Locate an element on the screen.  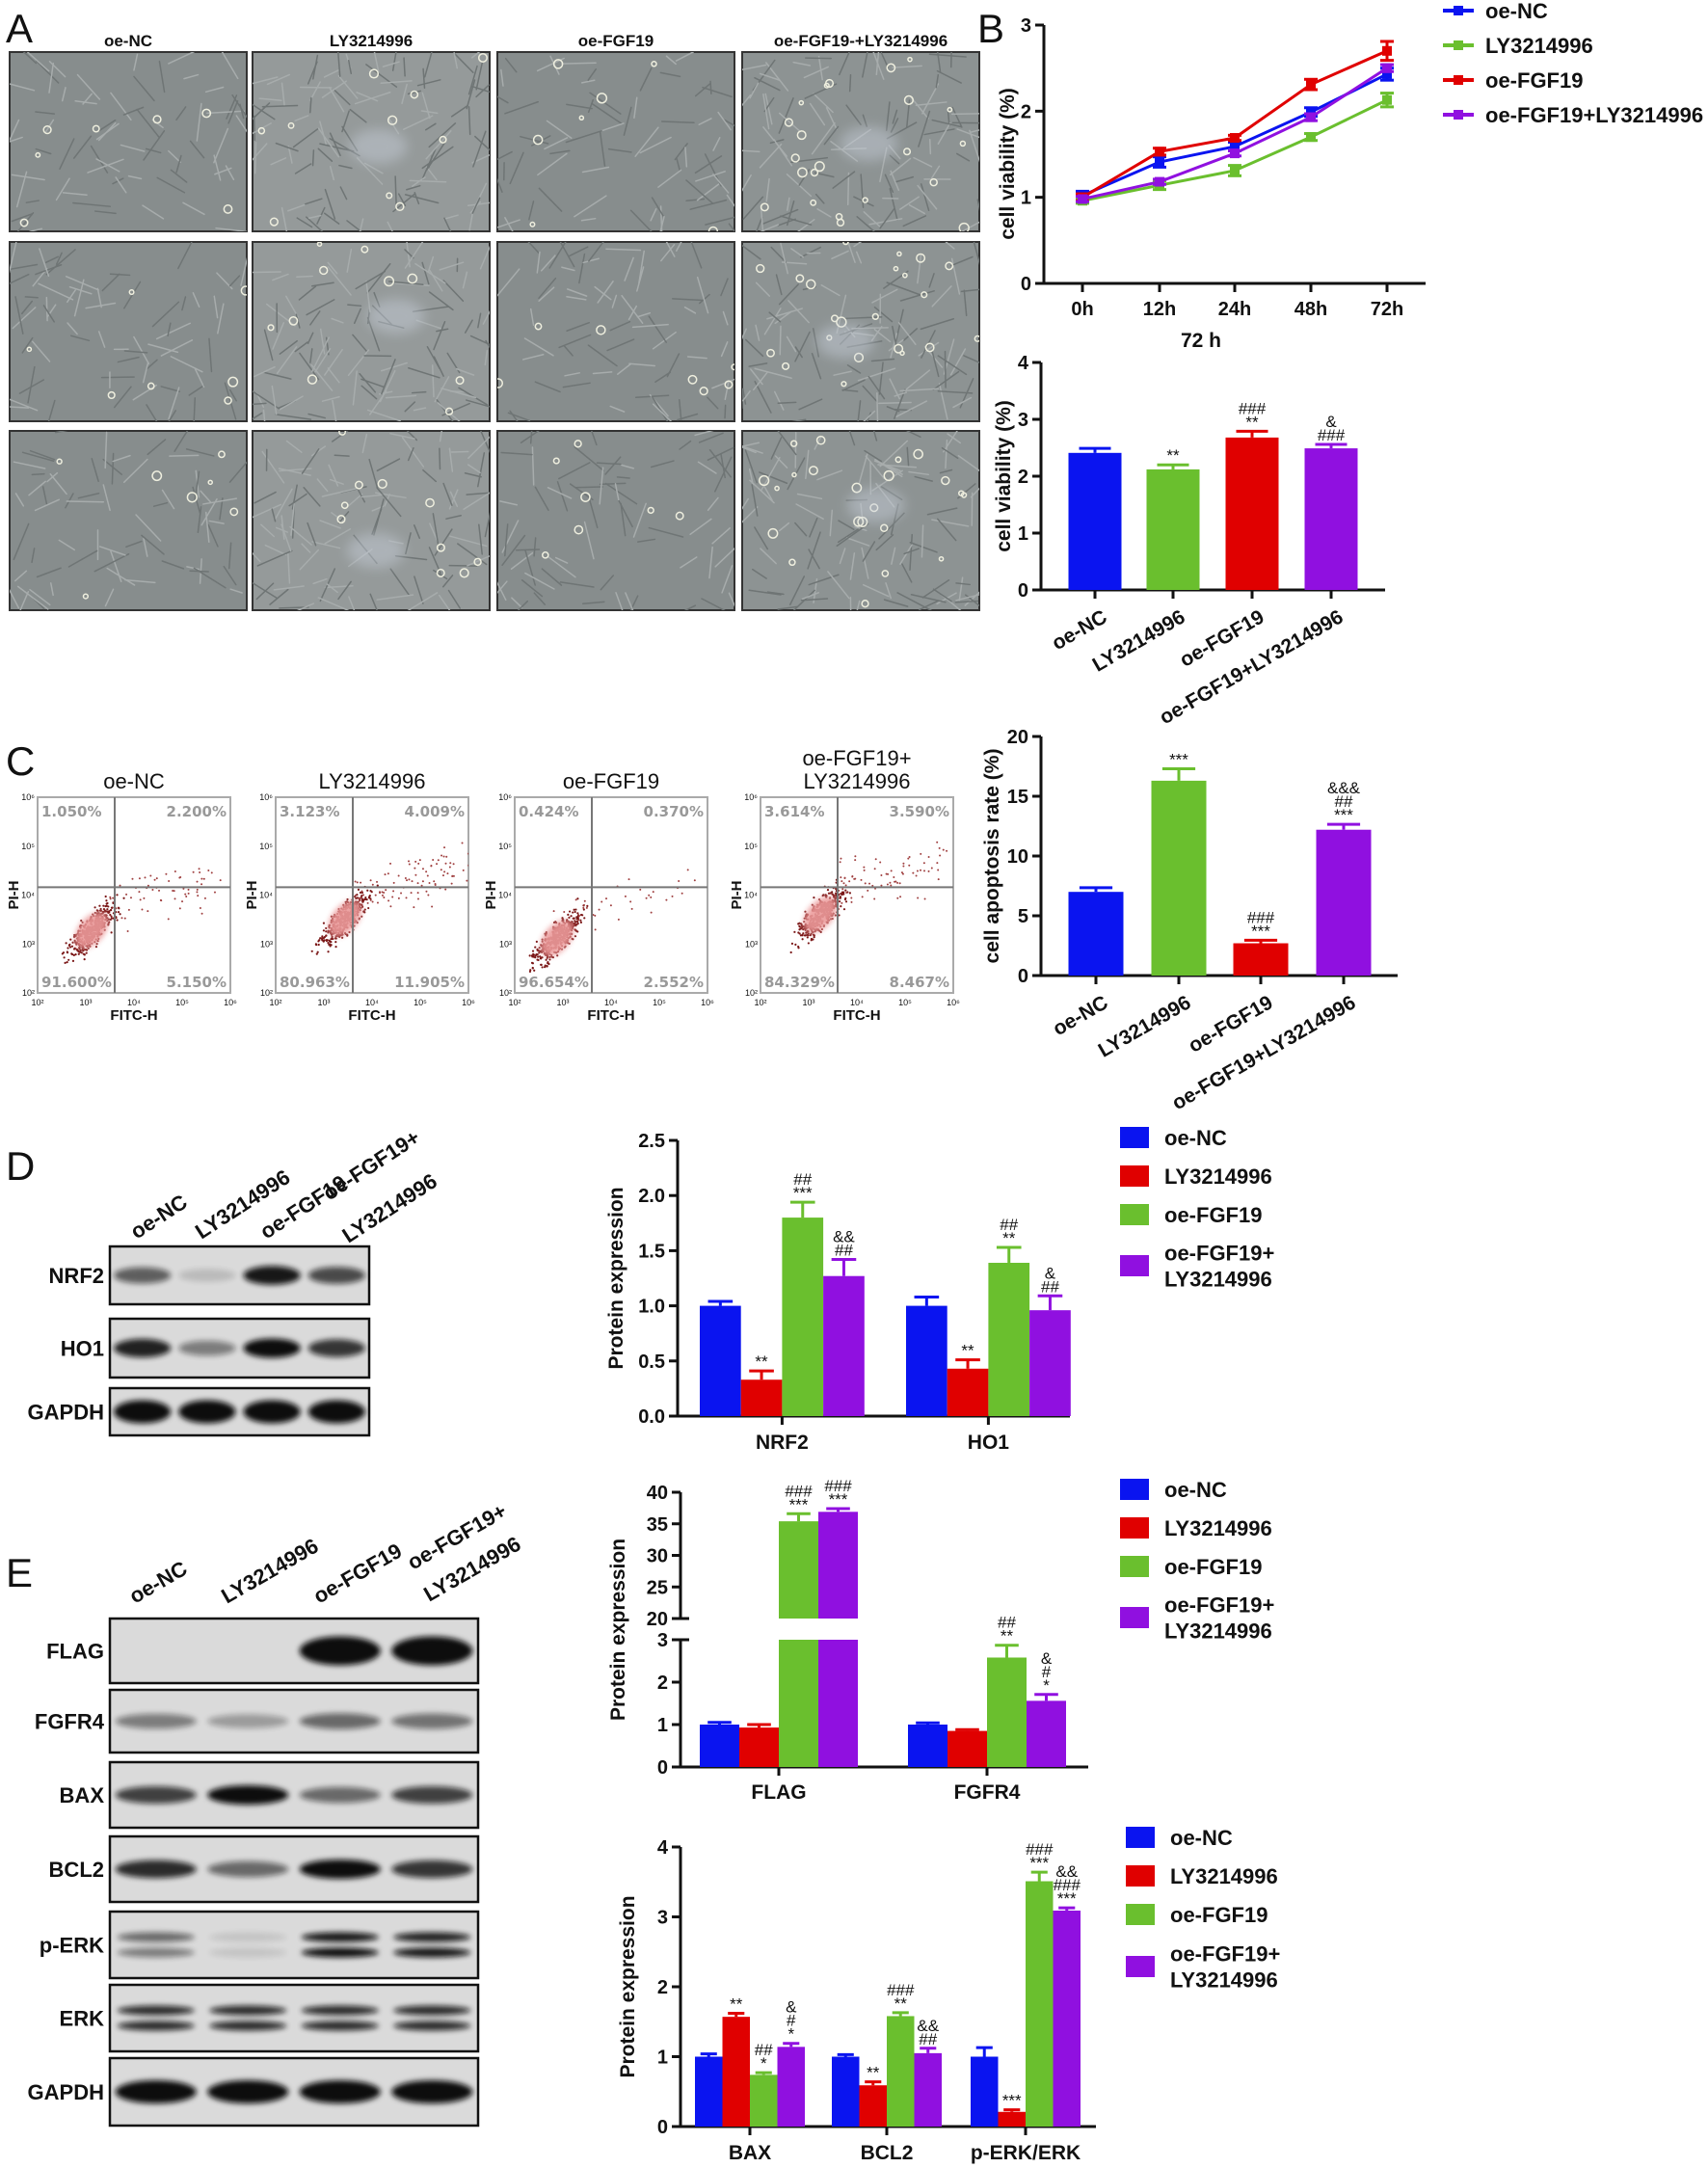
legend-label: LY3214996 is located at coordinates (1218, 1528).